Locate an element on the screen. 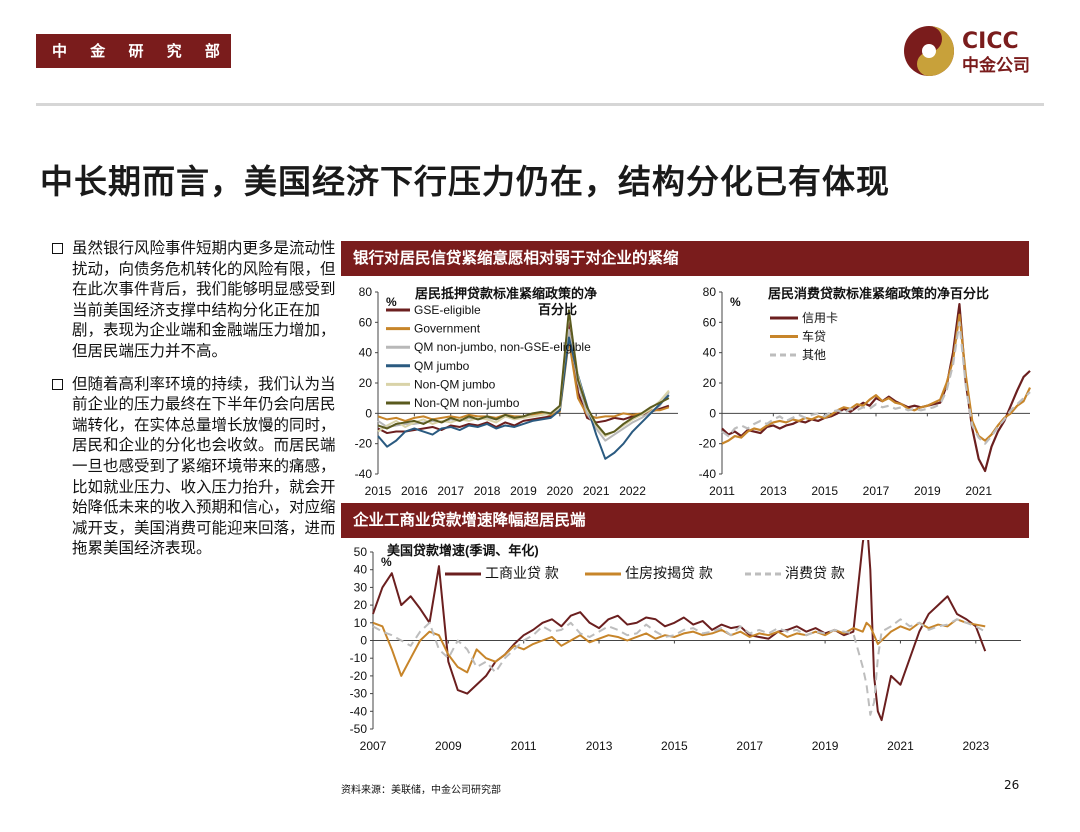  y-tick-label: -10 is located at coordinates (359, 658).